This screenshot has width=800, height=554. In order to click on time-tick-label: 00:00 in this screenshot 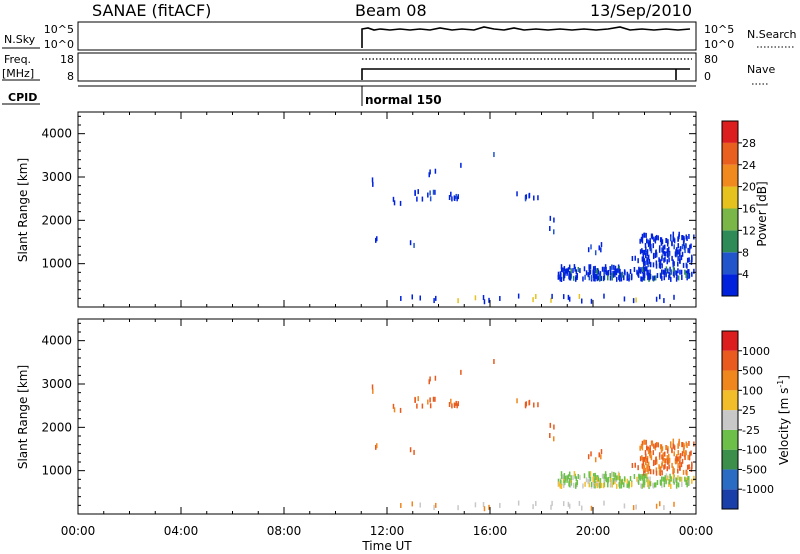, I will do `click(696, 531)`.